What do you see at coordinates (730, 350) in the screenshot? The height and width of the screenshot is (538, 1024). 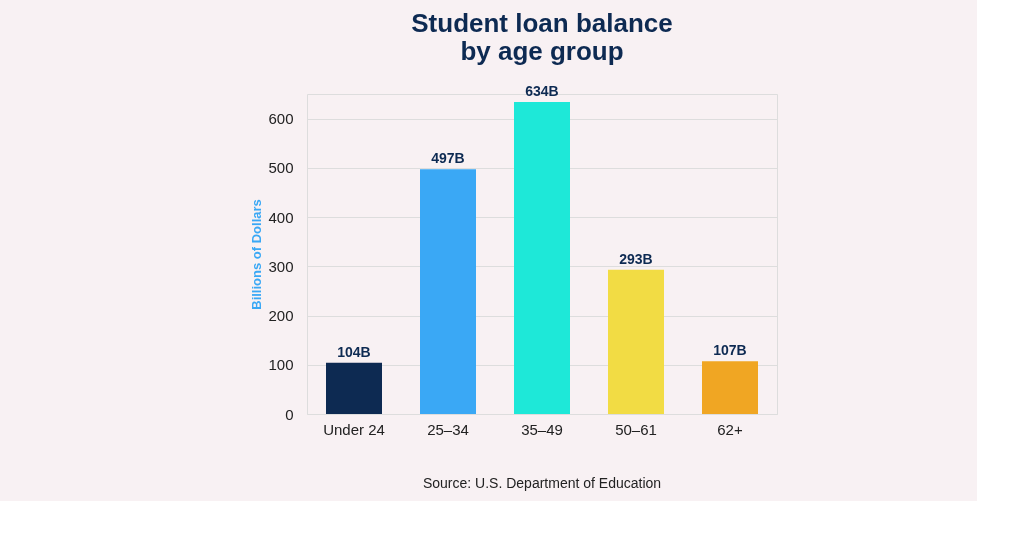 I see `data-label: 107B` at bounding box center [730, 350].